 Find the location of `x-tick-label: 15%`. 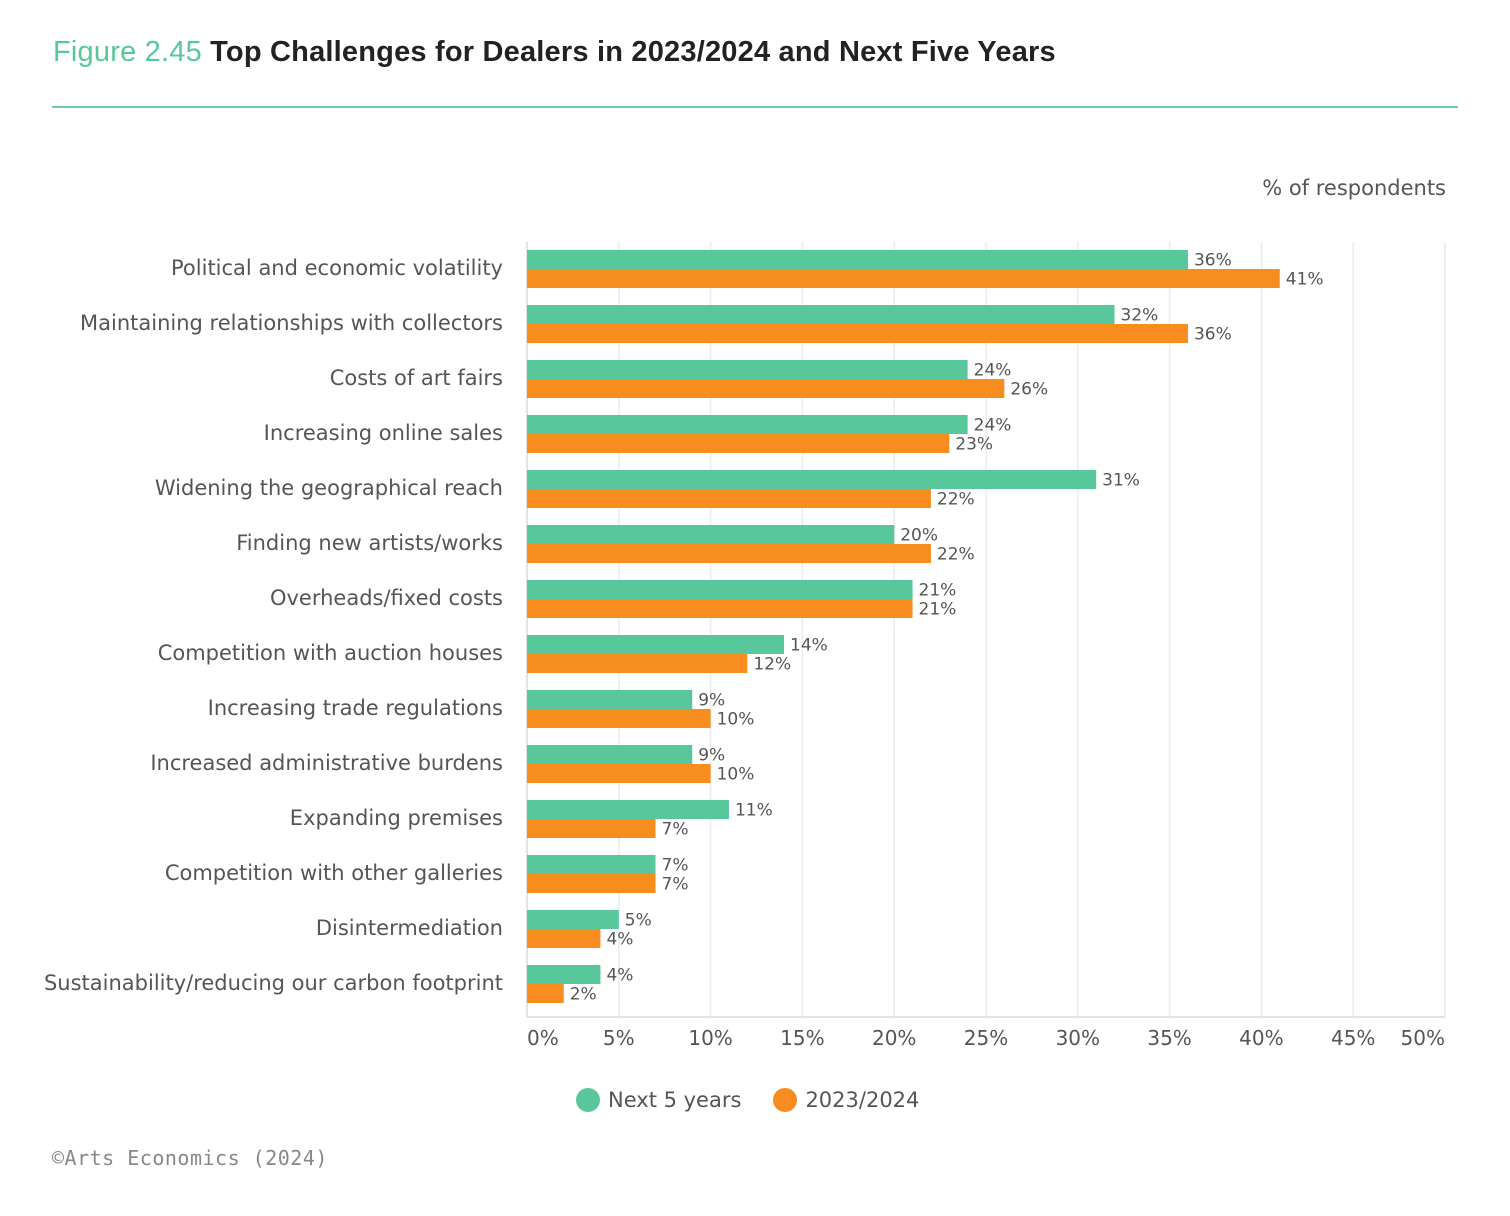

x-tick-label: 15% is located at coordinates (802, 1038).